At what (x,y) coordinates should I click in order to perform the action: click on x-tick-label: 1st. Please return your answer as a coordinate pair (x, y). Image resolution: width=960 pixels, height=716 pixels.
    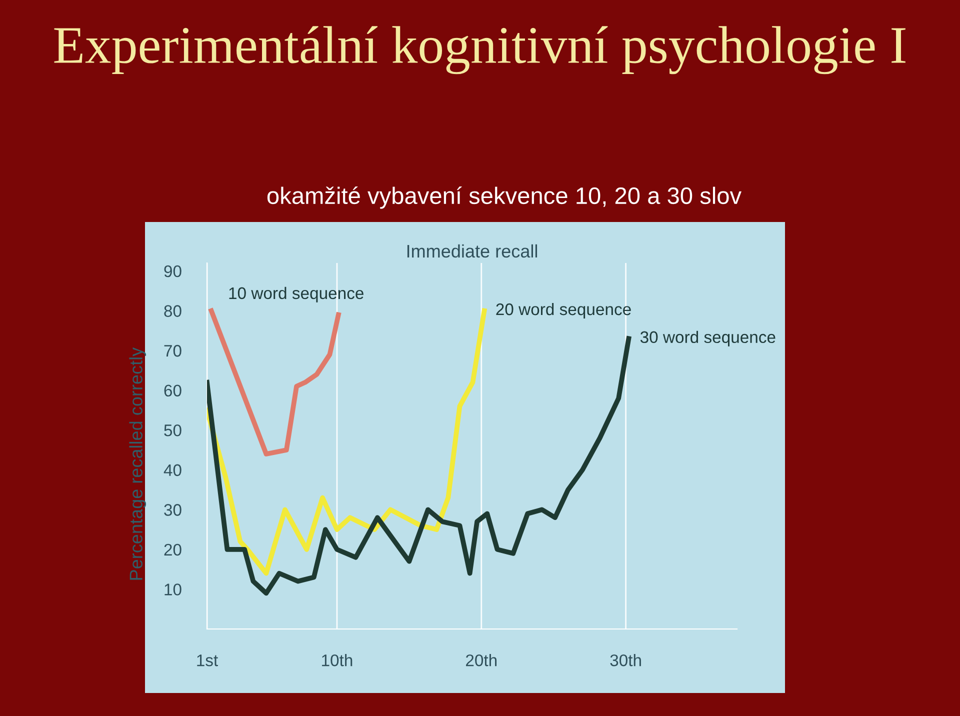
    Looking at the image, I should click on (207, 660).